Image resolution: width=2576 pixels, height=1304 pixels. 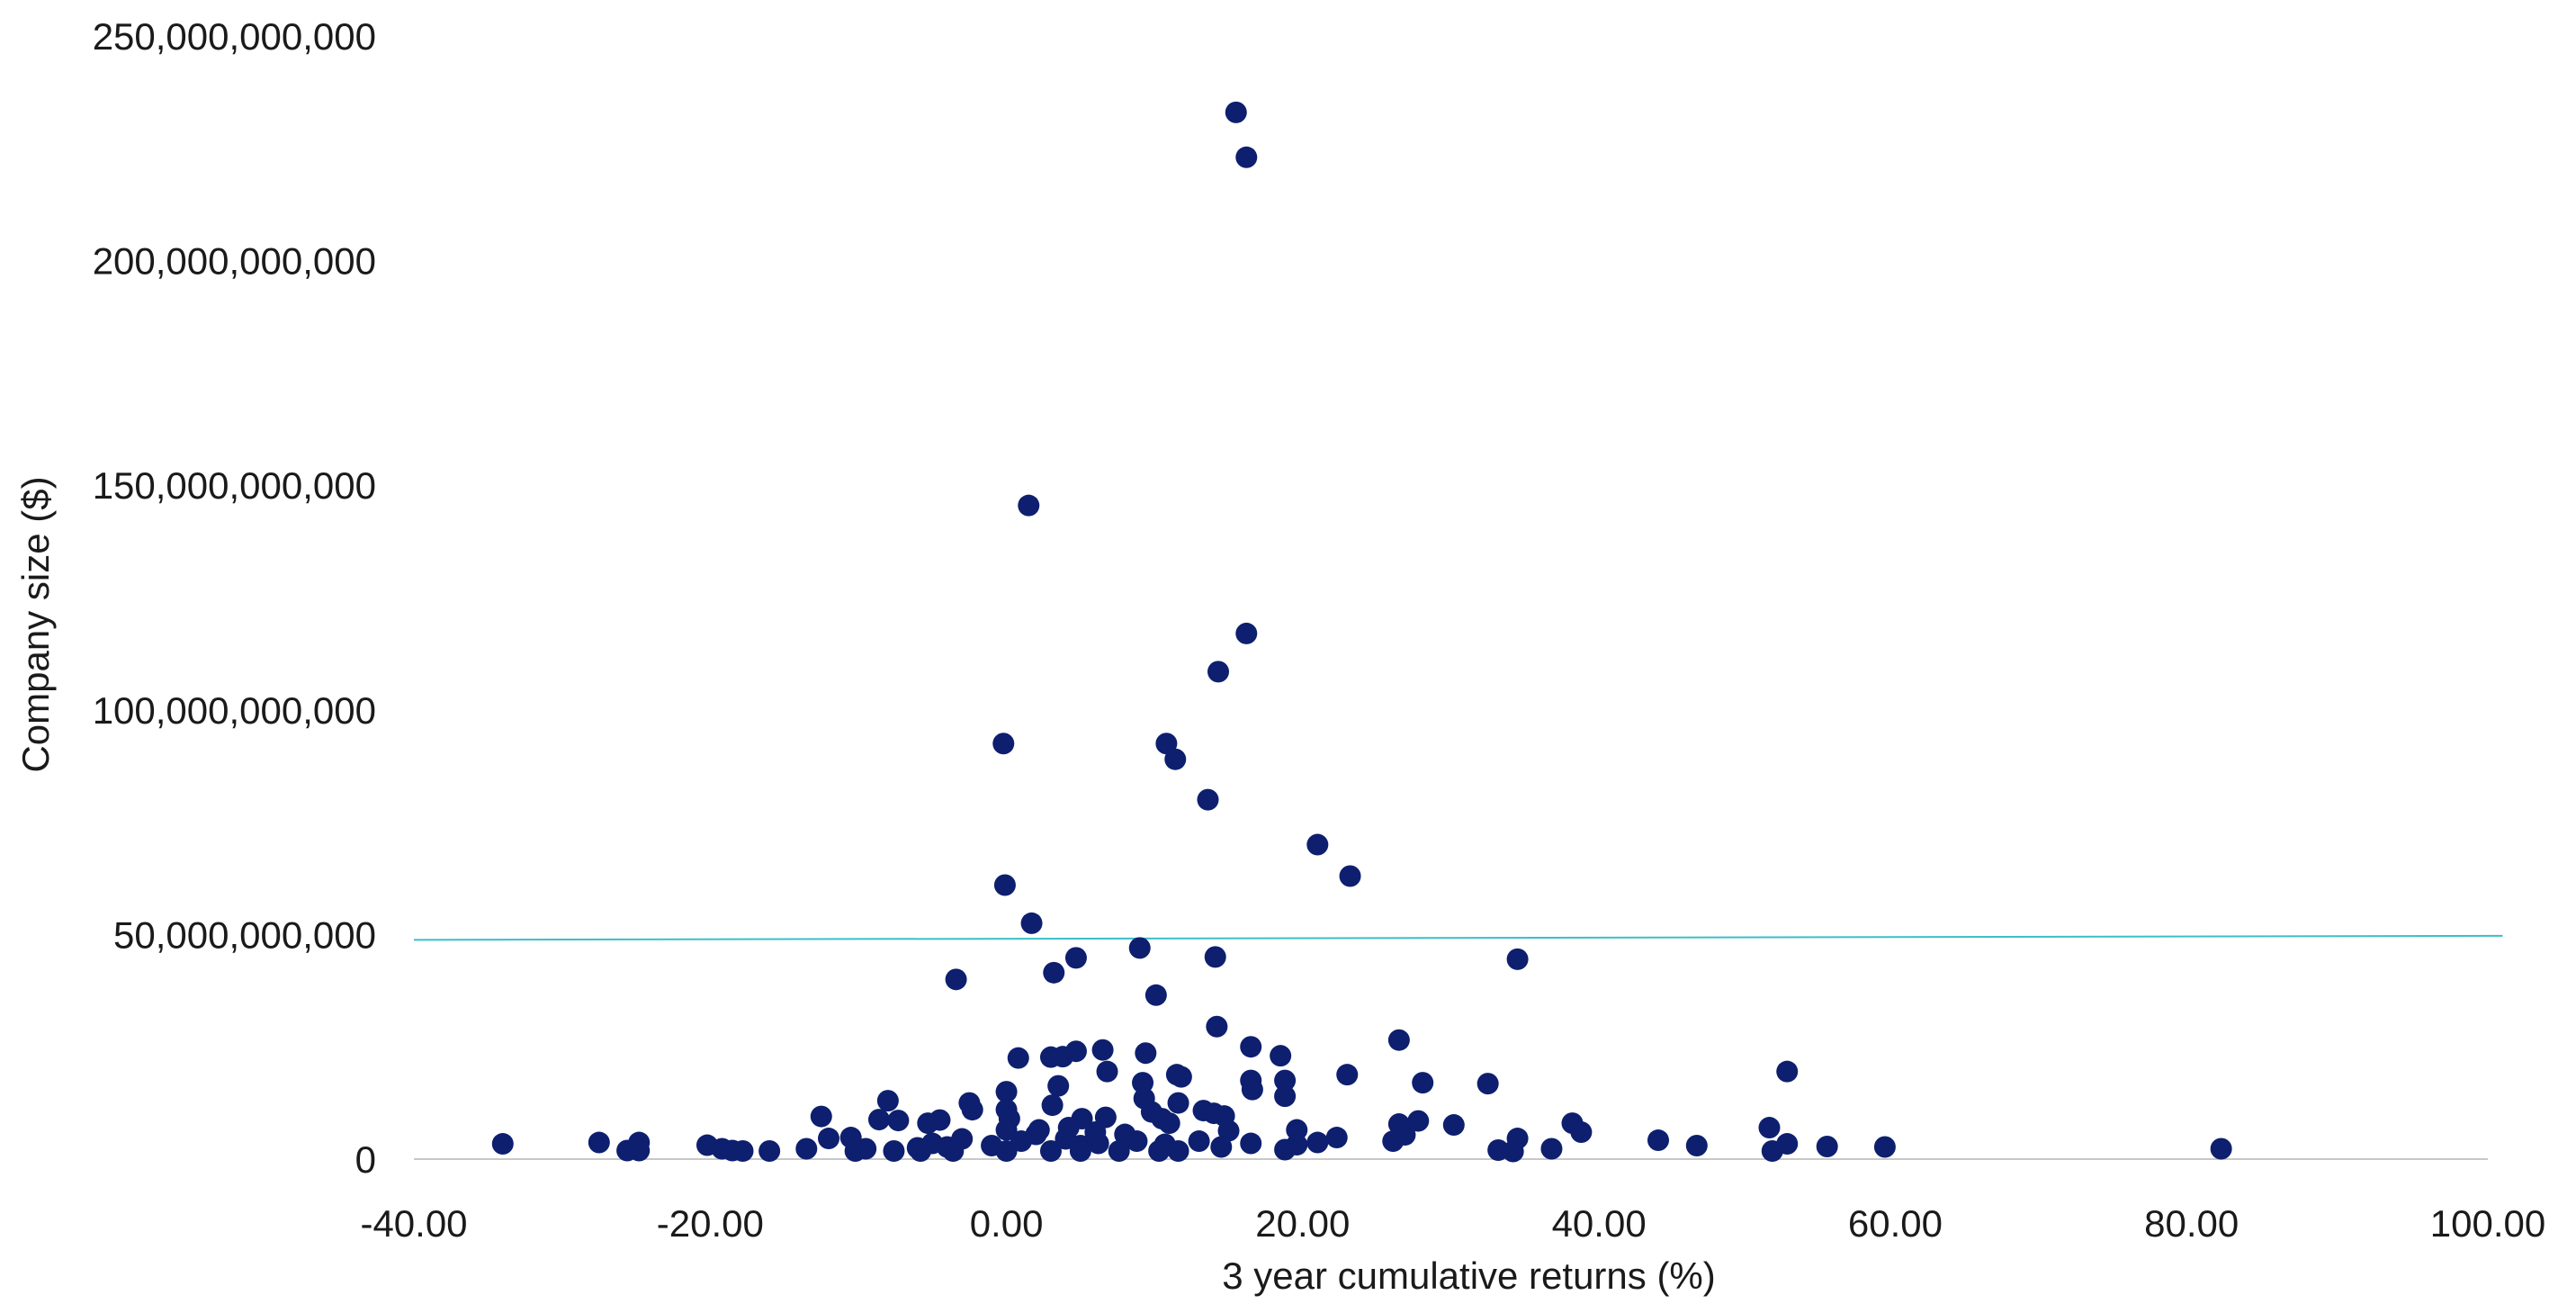 I want to click on x-tick-label: -40.00, so click(x=414, y=1223).